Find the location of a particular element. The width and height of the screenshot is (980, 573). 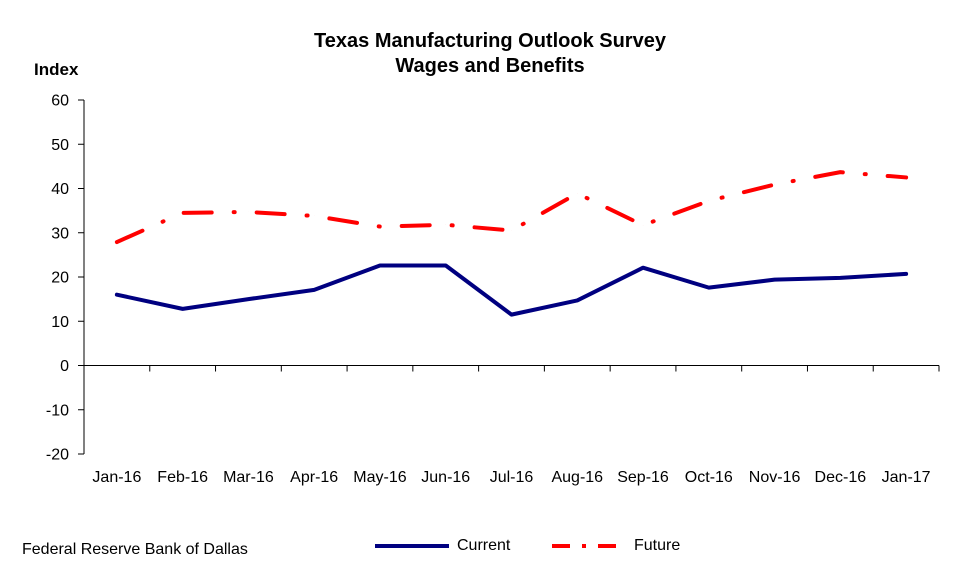

legend-swatch-current is located at coordinates (412, 546).